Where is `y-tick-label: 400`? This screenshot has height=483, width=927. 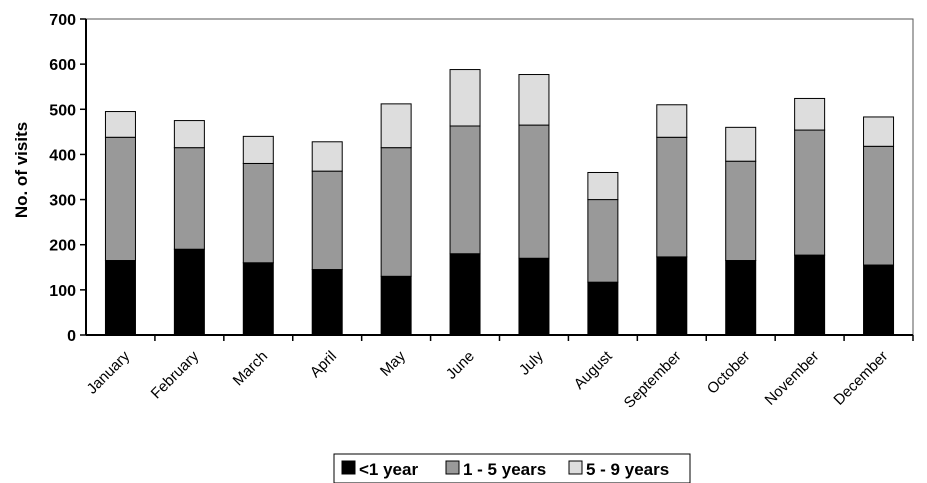
y-tick-label: 400 is located at coordinates (62, 155).